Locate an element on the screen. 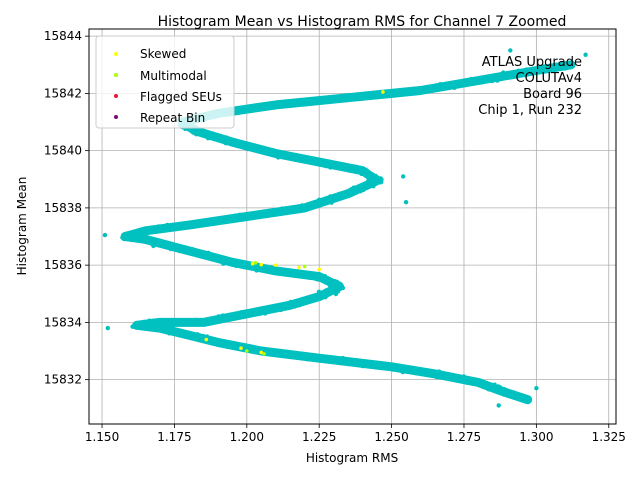 The width and height of the screenshot is (640, 480). x-tick-label: 1.300 is located at coordinates (536, 437).